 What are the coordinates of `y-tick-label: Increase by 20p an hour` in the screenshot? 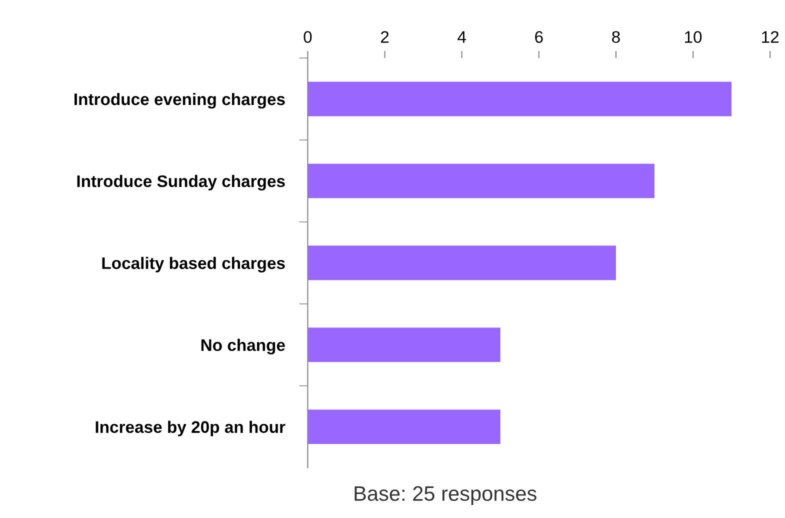 It's located at (191, 428).